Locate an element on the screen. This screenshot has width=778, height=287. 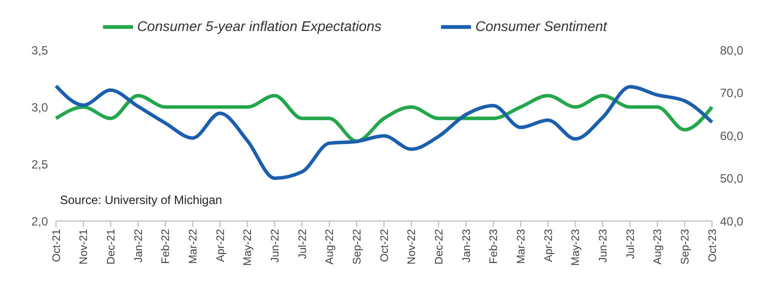
legend-label: Consumer 5-year inflation Expectations is located at coordinates (259, 26).